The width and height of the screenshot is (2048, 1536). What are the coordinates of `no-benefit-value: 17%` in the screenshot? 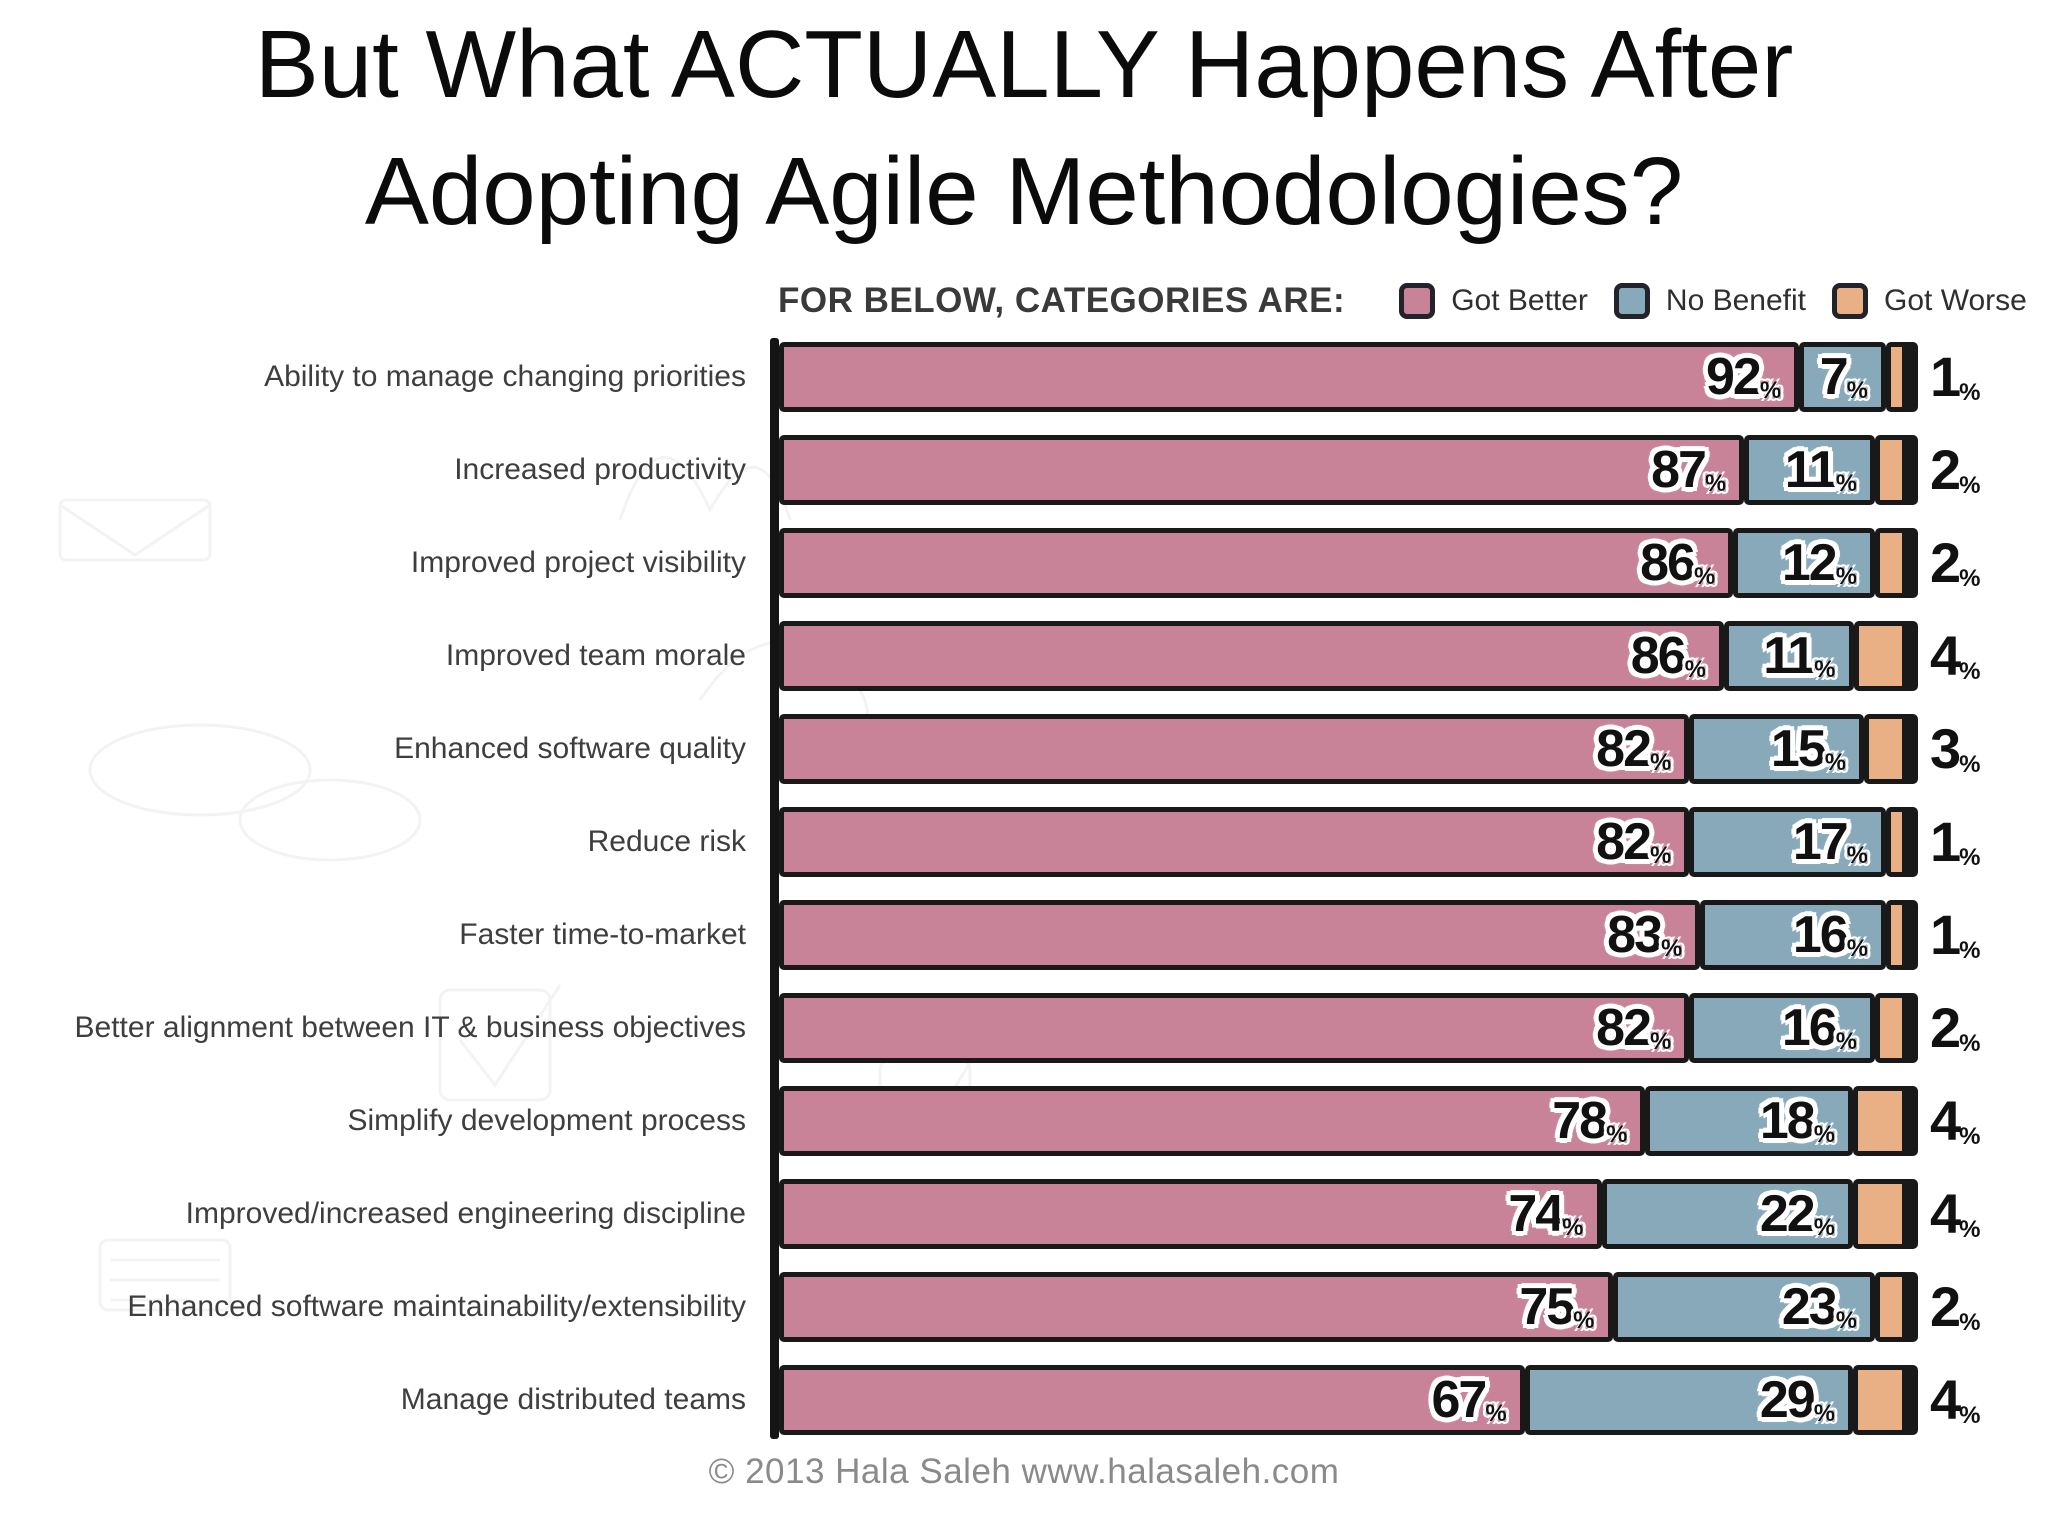 It's located at (1830, 842).